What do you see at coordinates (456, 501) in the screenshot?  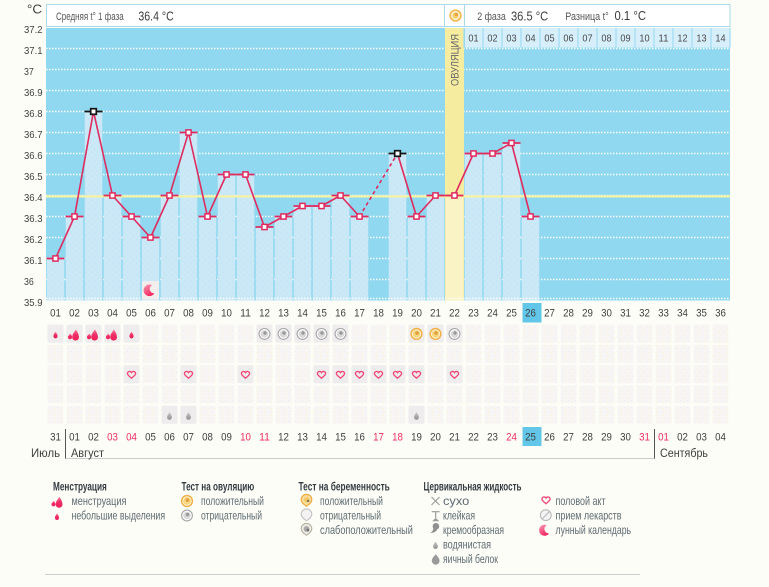 I see `svg-text: сухо` at bounding box center [456, 501].